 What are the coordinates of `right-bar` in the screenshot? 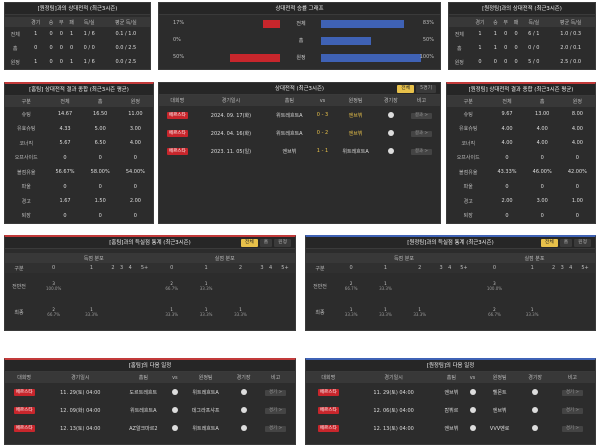 It's located at (346, 41).